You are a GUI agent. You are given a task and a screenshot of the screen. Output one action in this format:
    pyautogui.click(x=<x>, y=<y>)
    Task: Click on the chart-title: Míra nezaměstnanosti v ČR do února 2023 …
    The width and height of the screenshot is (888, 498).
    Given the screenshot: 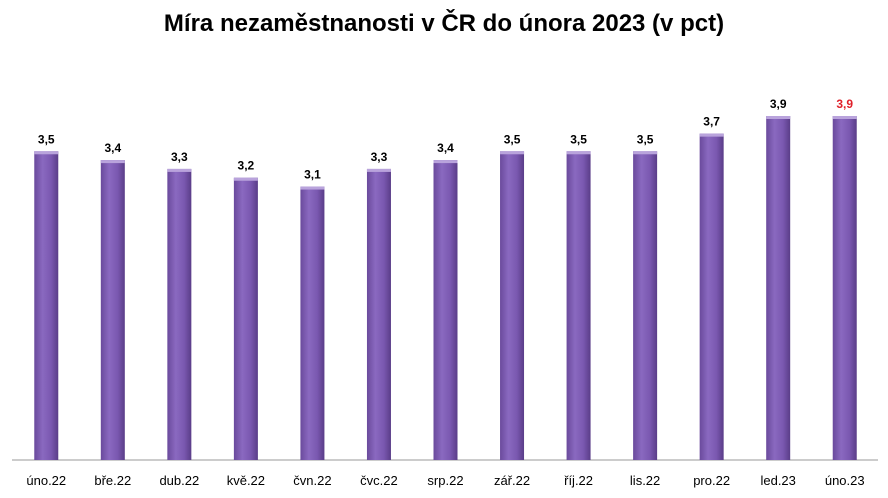 What is the action you would take?
    pyautogui.click(x=444, y=23)
    